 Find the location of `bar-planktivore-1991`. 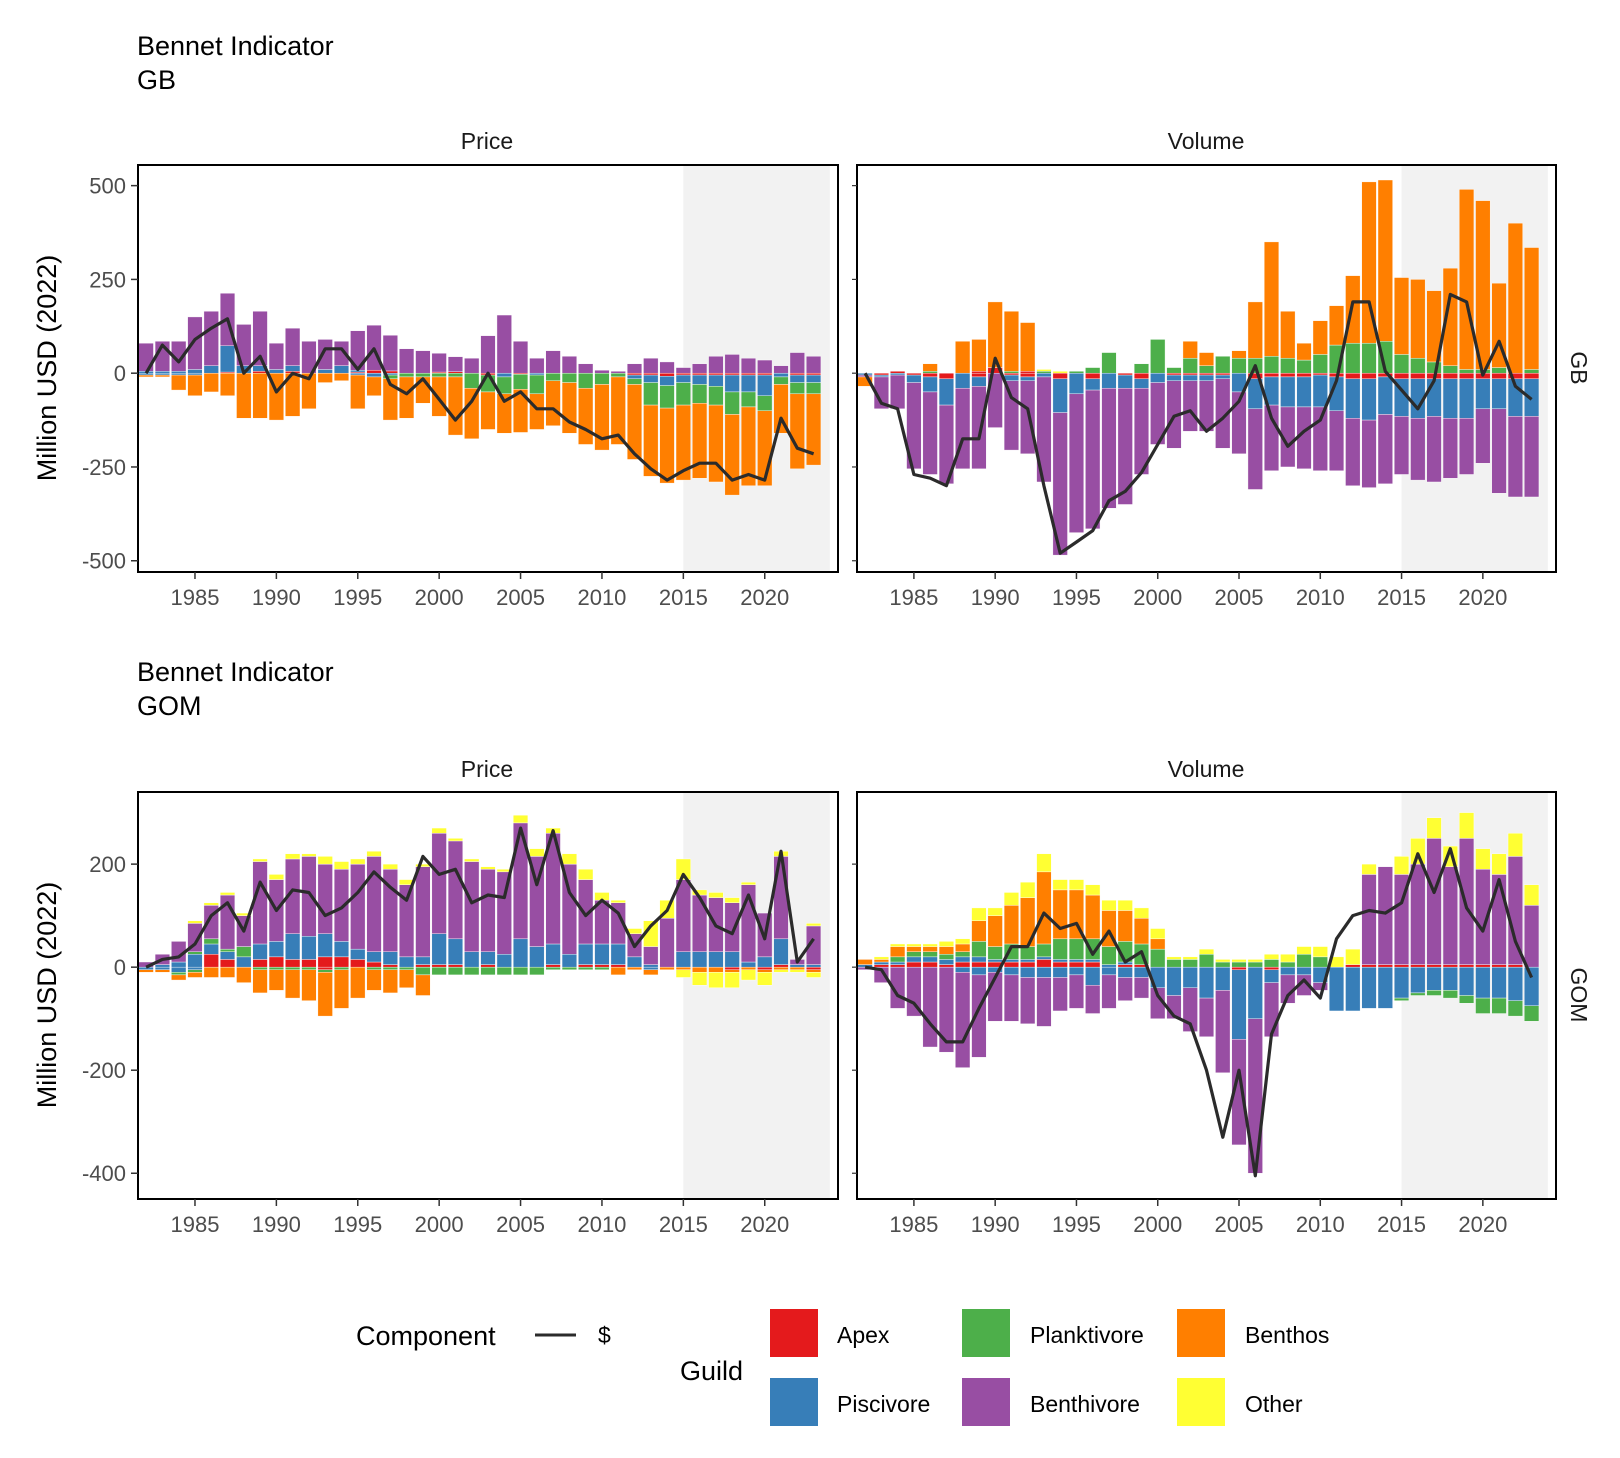

bar-planktivore-1991 is located at coordinates (293, 968).